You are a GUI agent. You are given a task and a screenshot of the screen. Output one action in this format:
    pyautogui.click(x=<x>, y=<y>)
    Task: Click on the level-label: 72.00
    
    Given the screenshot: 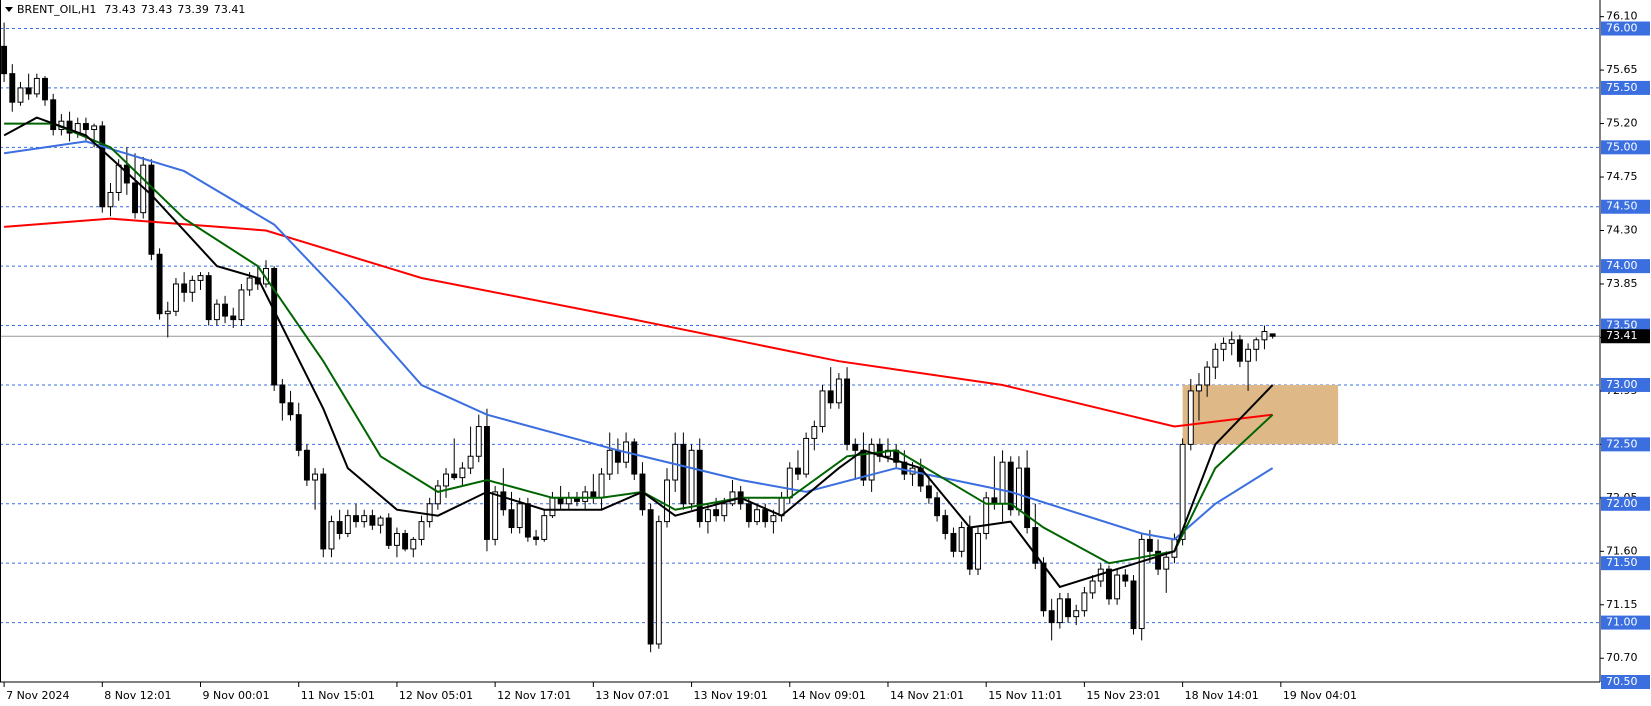 What is the action you would take?
    pyautogui.click(x=1622, y=503)
    